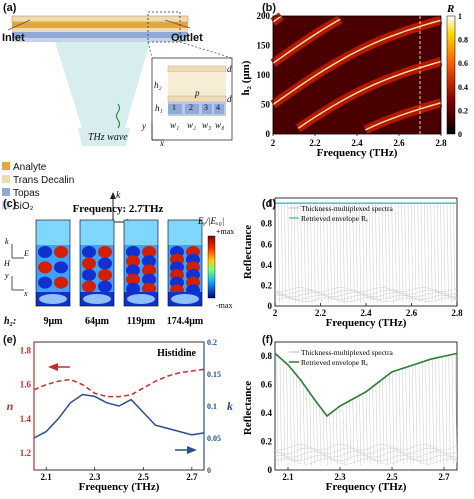 This screenshot has width=474, height=499. What do you see at coordinates (105, 286) in the screenshot?
I see `lobe-1-3-b` at bounding box center [105, 286].